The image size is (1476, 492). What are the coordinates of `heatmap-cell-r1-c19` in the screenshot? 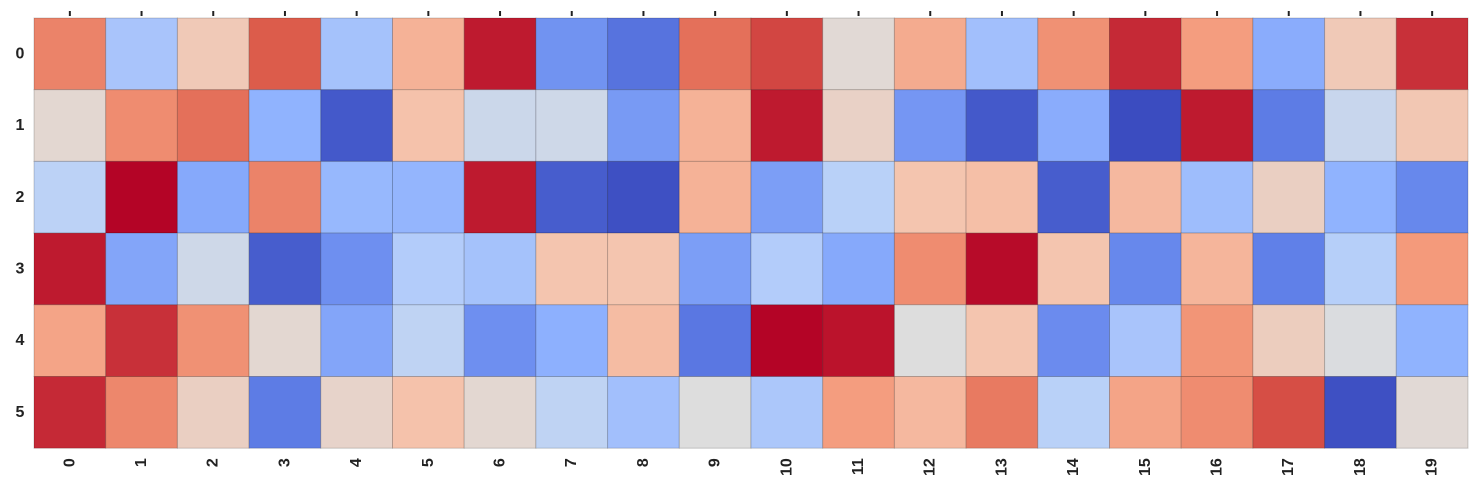 It's located at (1432, 125).